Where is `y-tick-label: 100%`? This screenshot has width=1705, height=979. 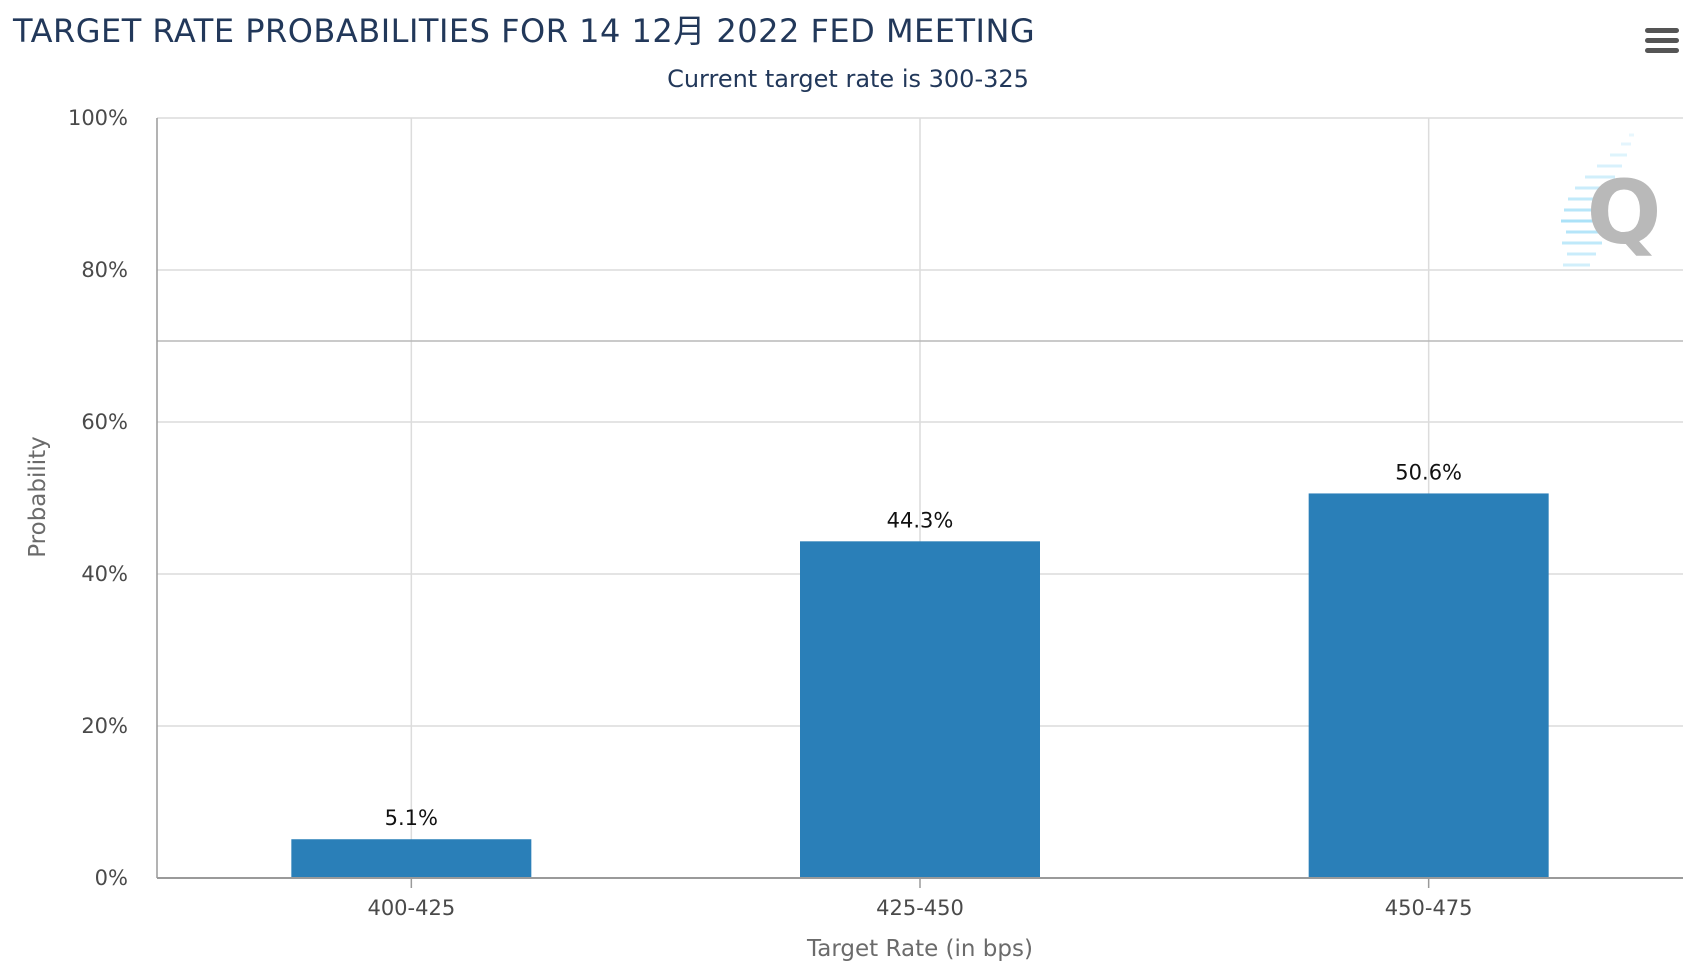
y-tick-label: 100% is located at coordinates (98, 118).